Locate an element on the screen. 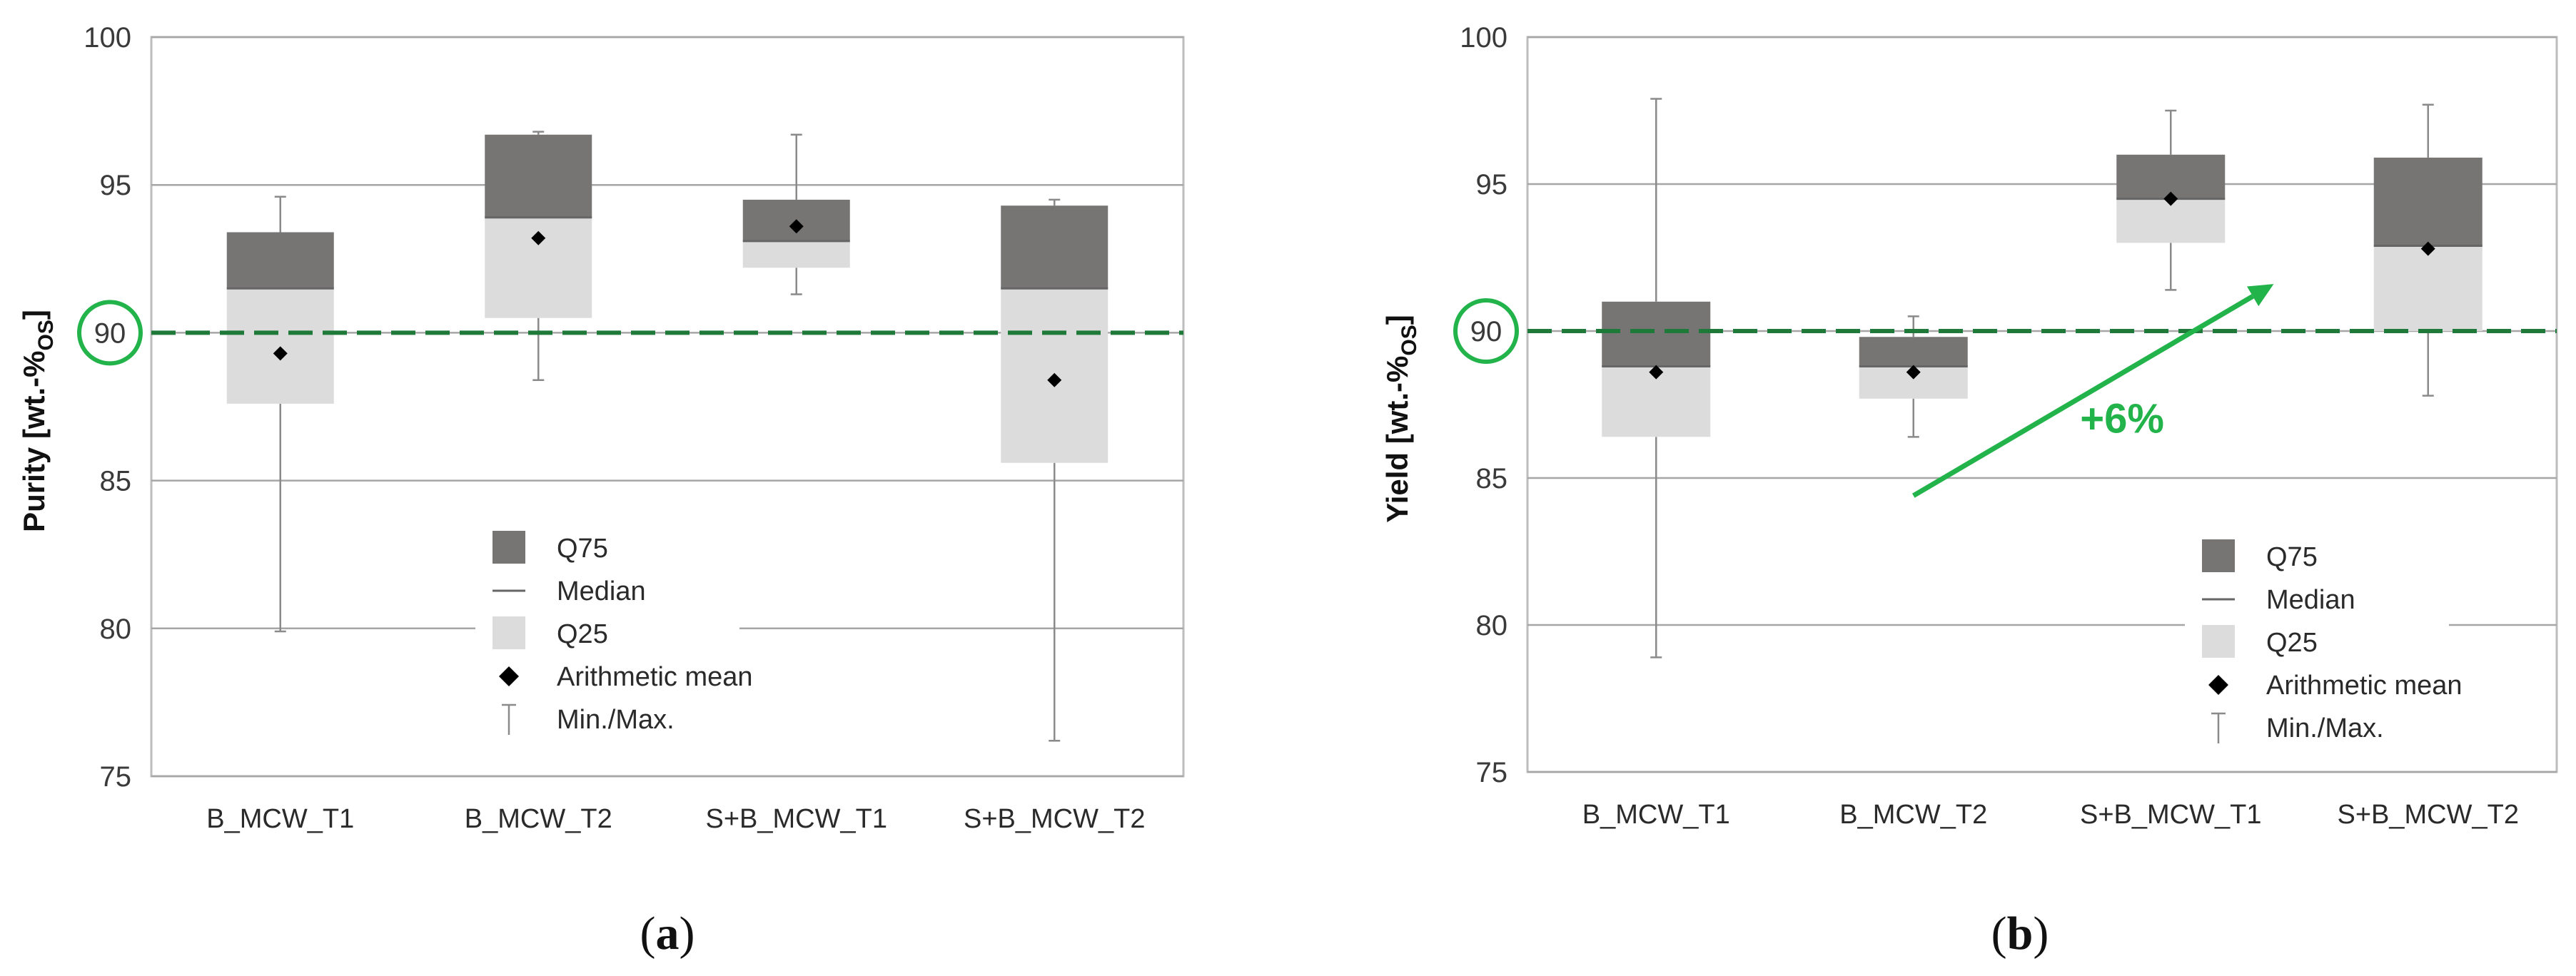  panel-label: (b) is located at coordinates (2020, 934).